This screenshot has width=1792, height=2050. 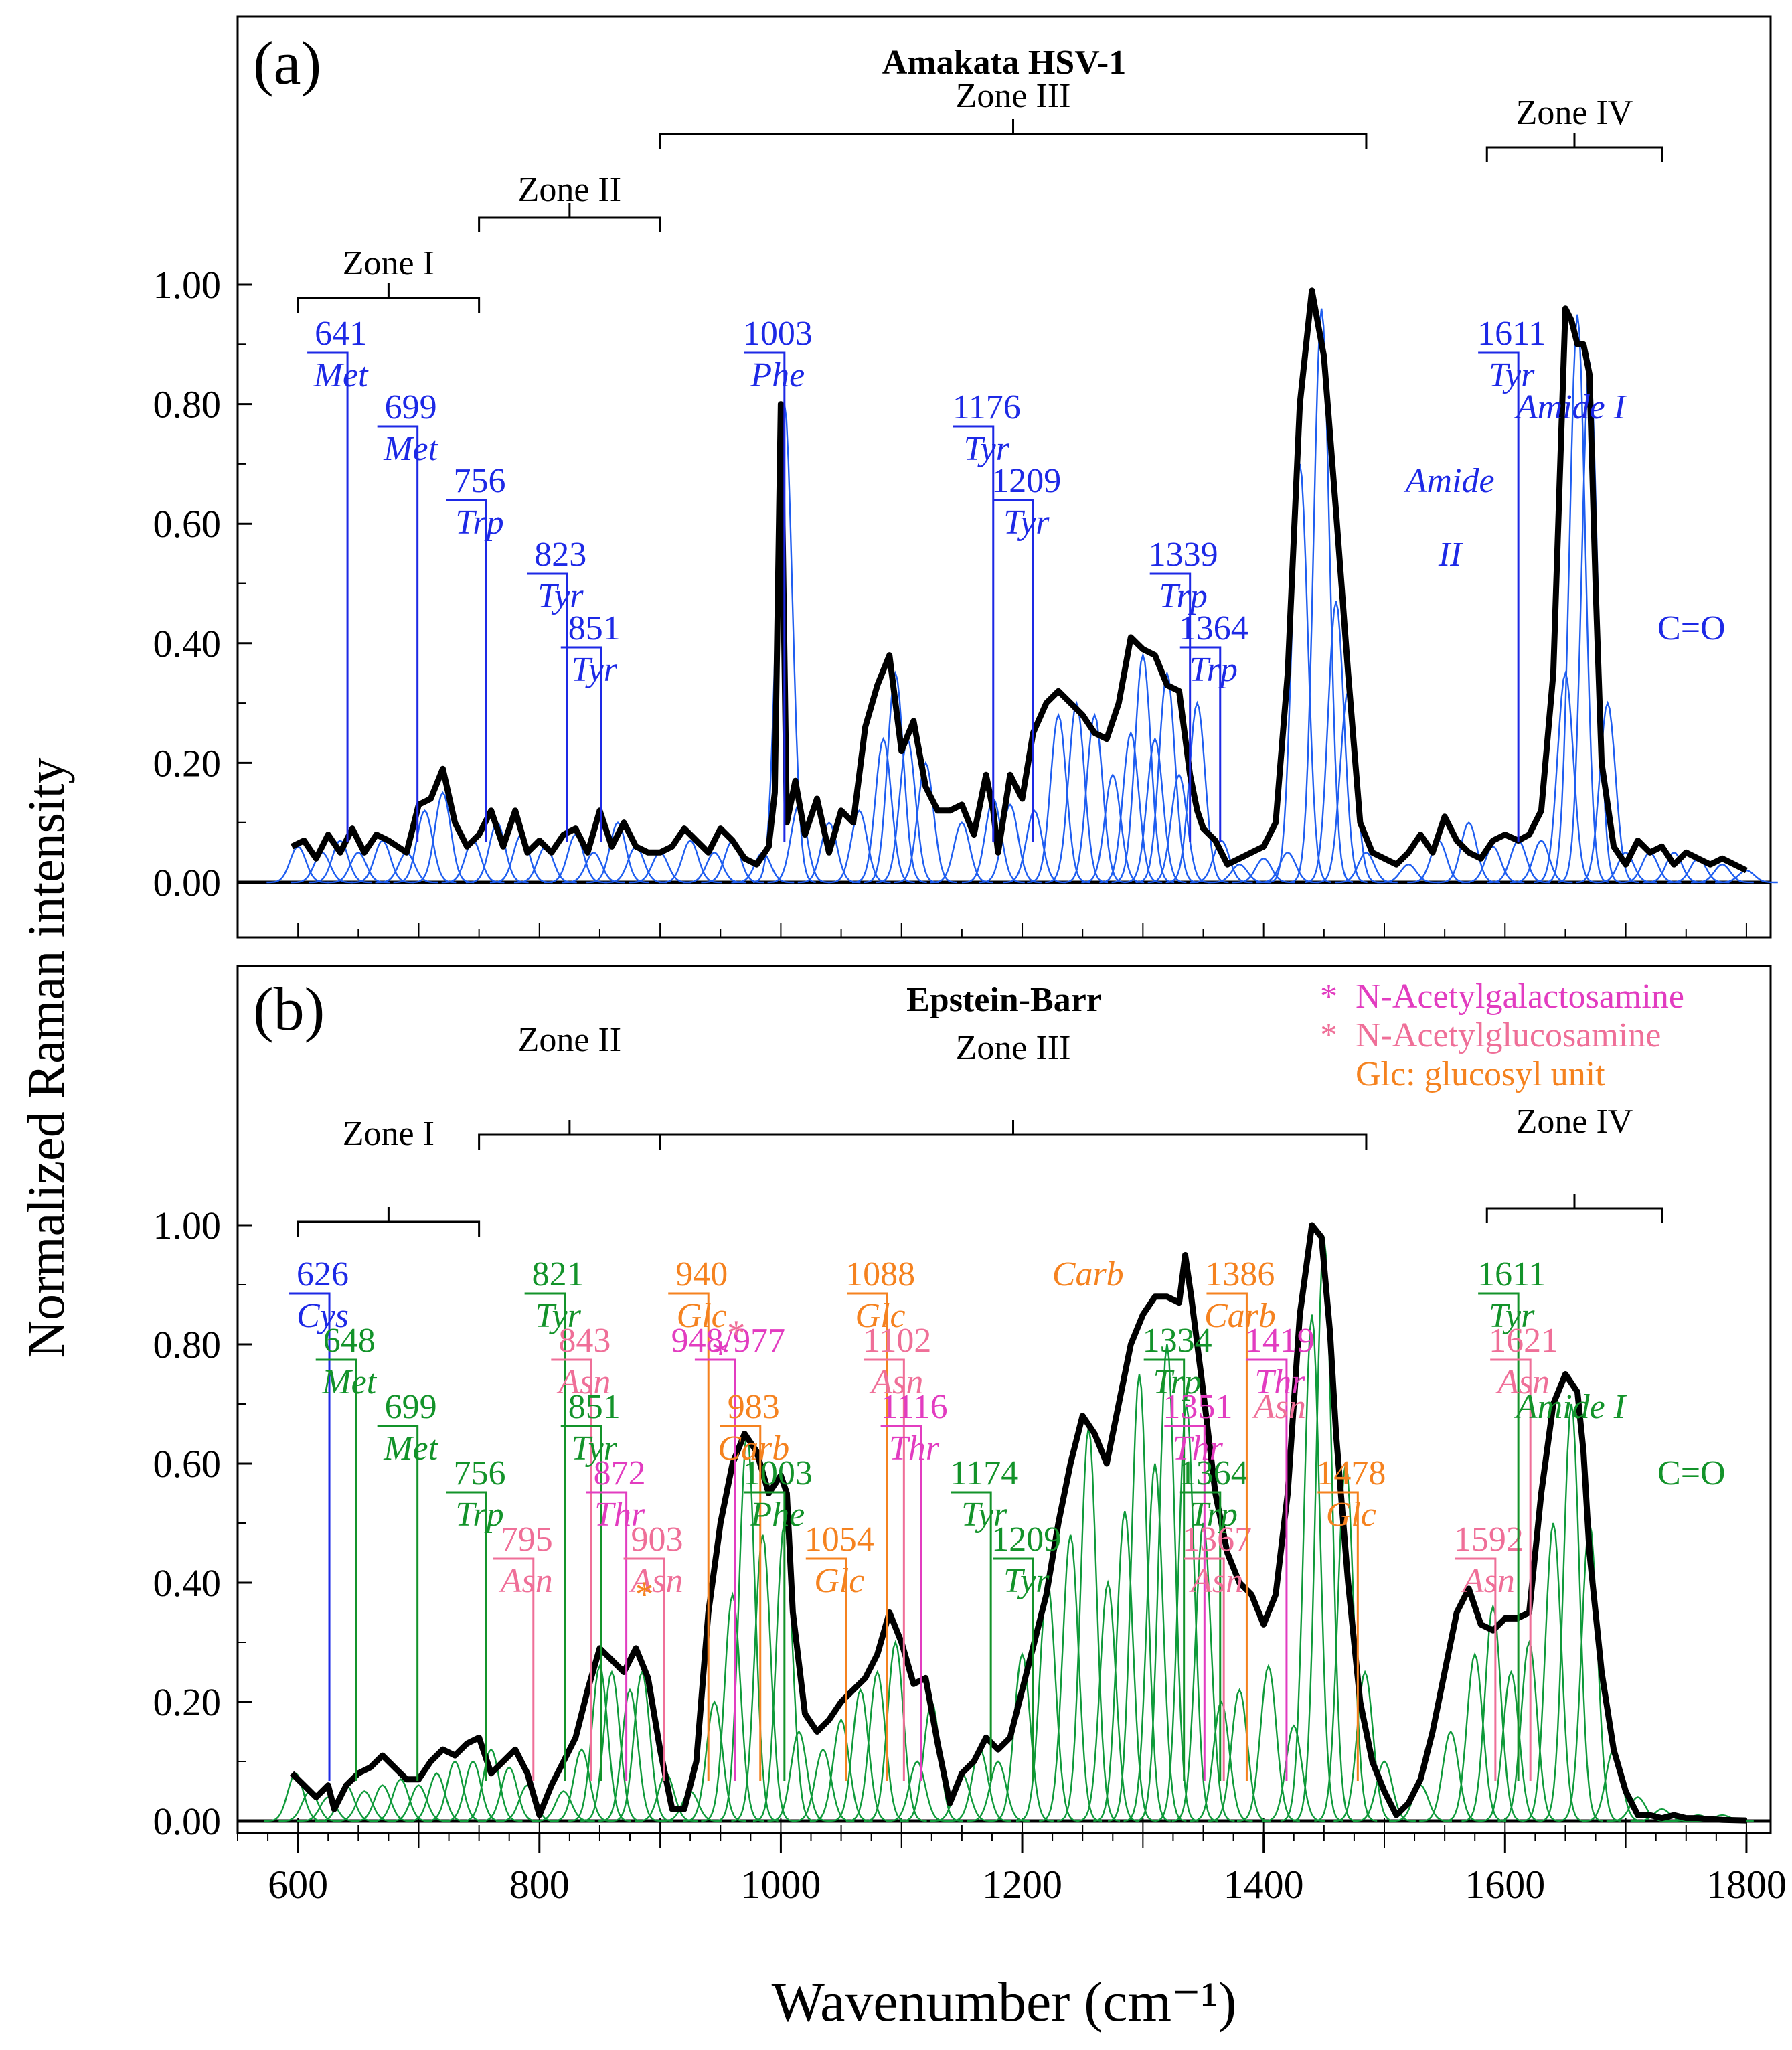 What do you see at coordinates (778, 334) in the screenshot?
I see `annotation-wavenumber: 1003` at bounding box center [778, 334].